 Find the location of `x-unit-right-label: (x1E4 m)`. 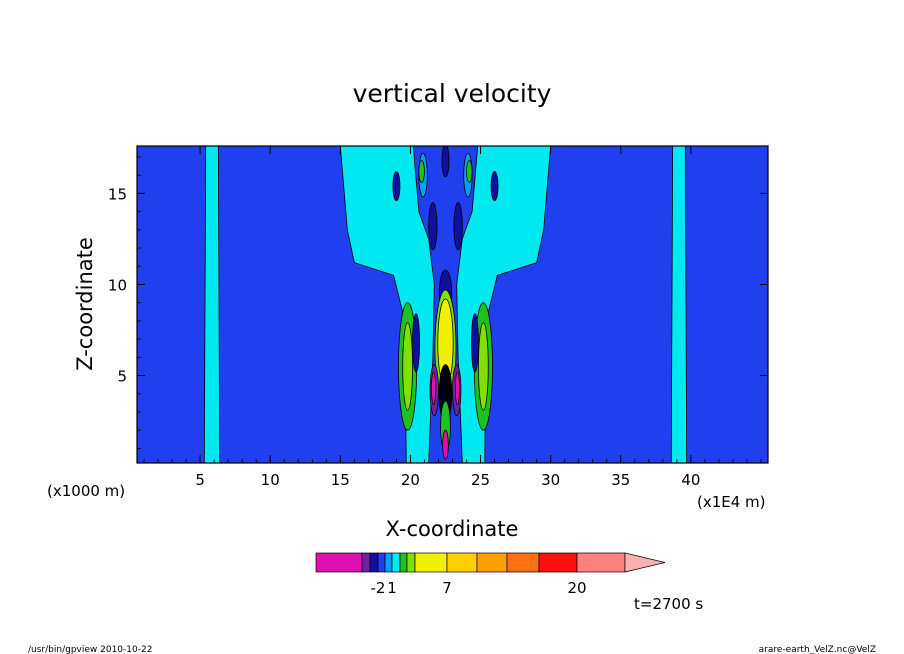

x-unit-right-label: (x1E4 m) is located at coordinates (731, 502).